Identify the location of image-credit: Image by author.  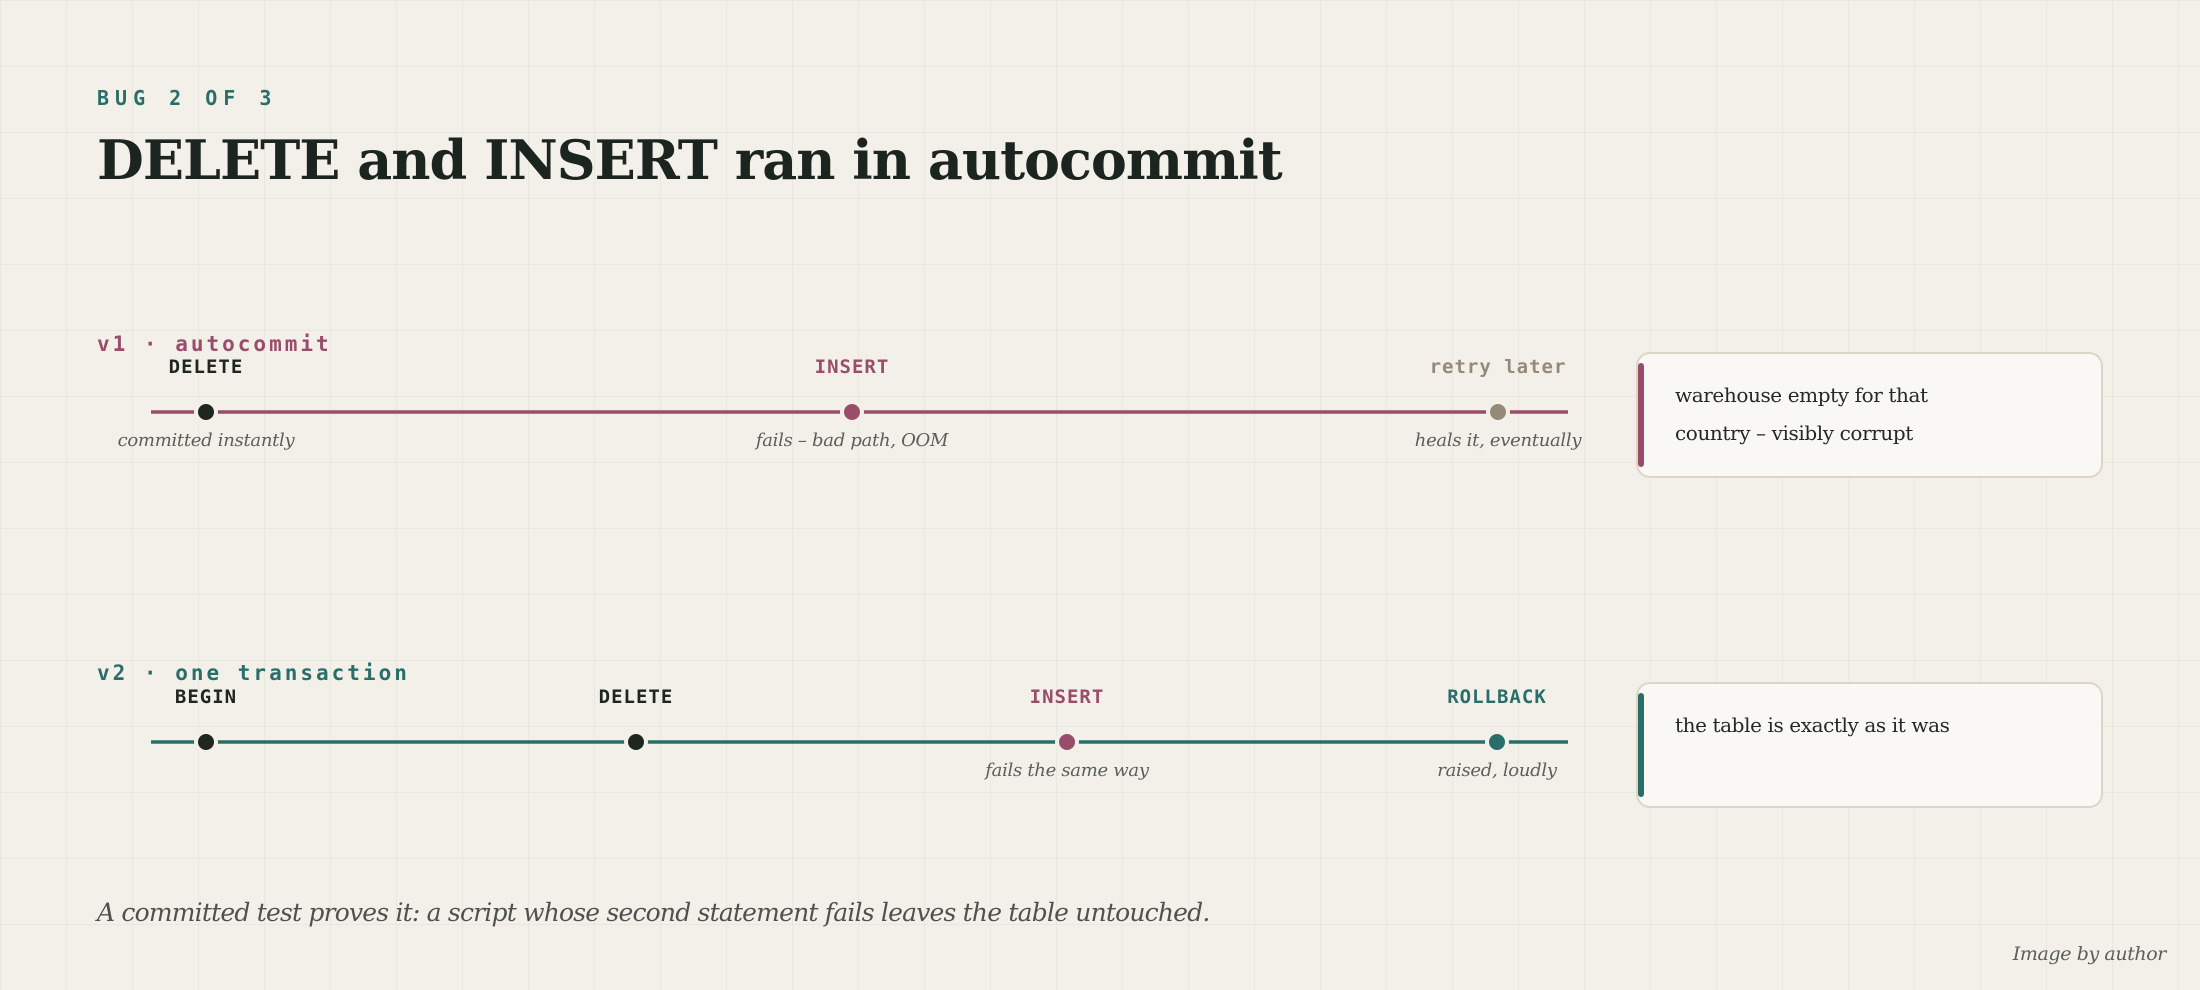
(2089, 954).